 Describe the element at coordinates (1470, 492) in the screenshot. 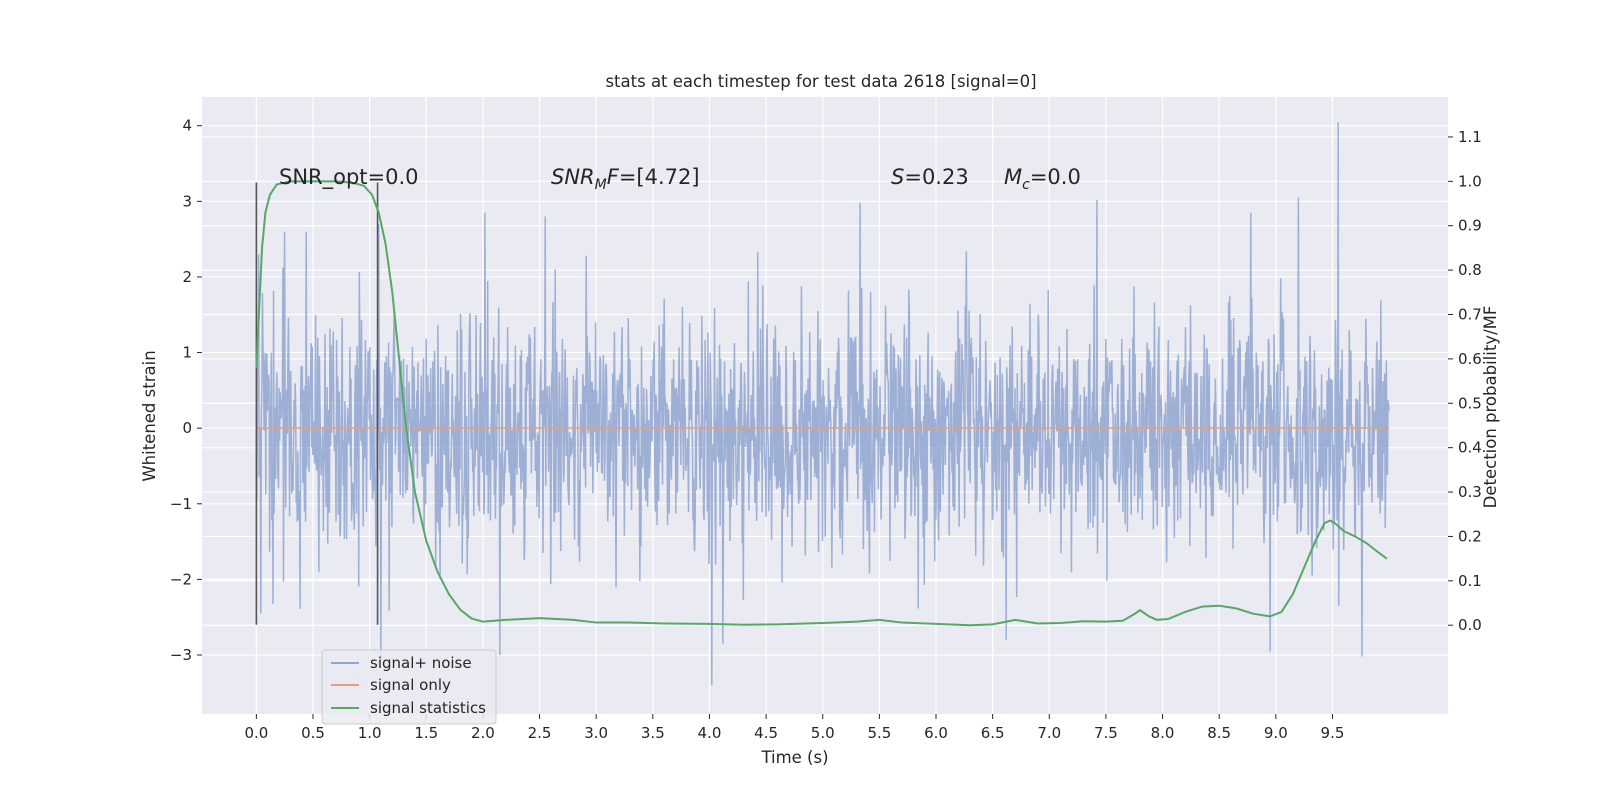

I see `y-right-tick-label: 0.3` at that location.